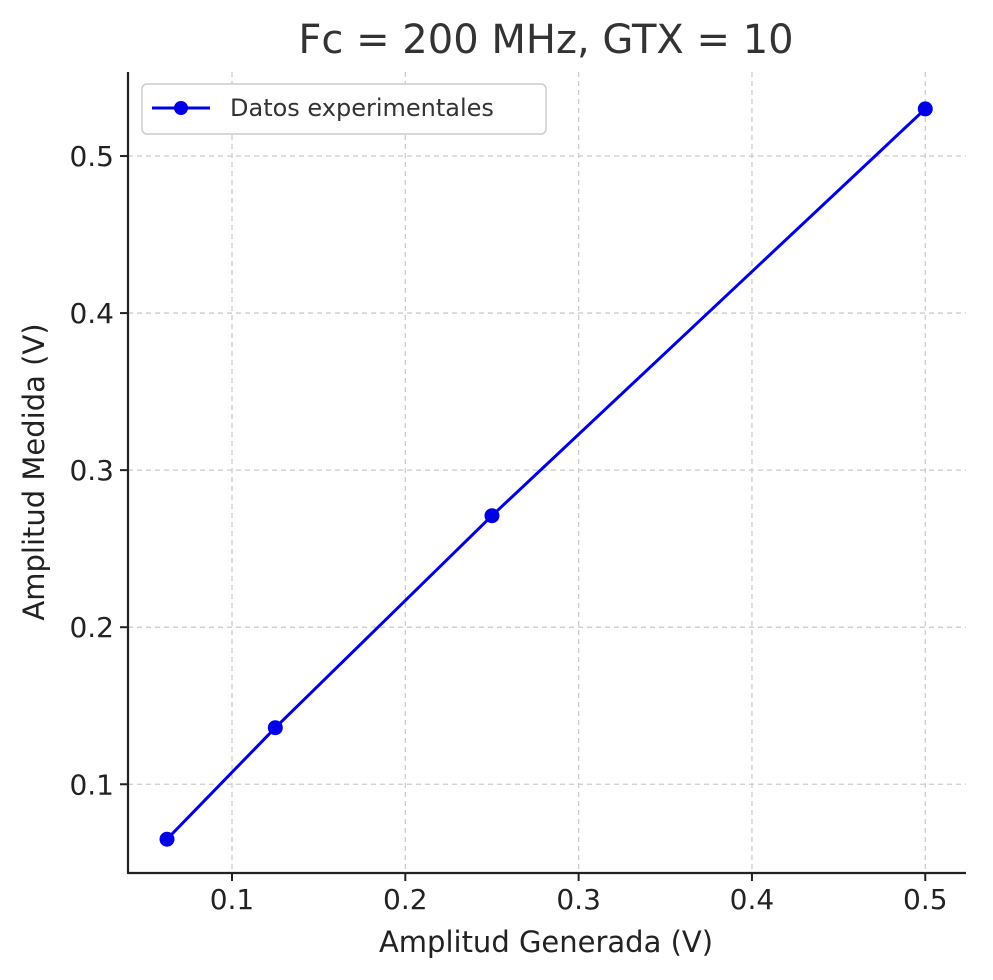 Image resolution: width=993 pixels, height=980 pixels. Describe the element at coordinates (578, 899) in the screenshot. I see `x-tick-label: 0.3` at that location.